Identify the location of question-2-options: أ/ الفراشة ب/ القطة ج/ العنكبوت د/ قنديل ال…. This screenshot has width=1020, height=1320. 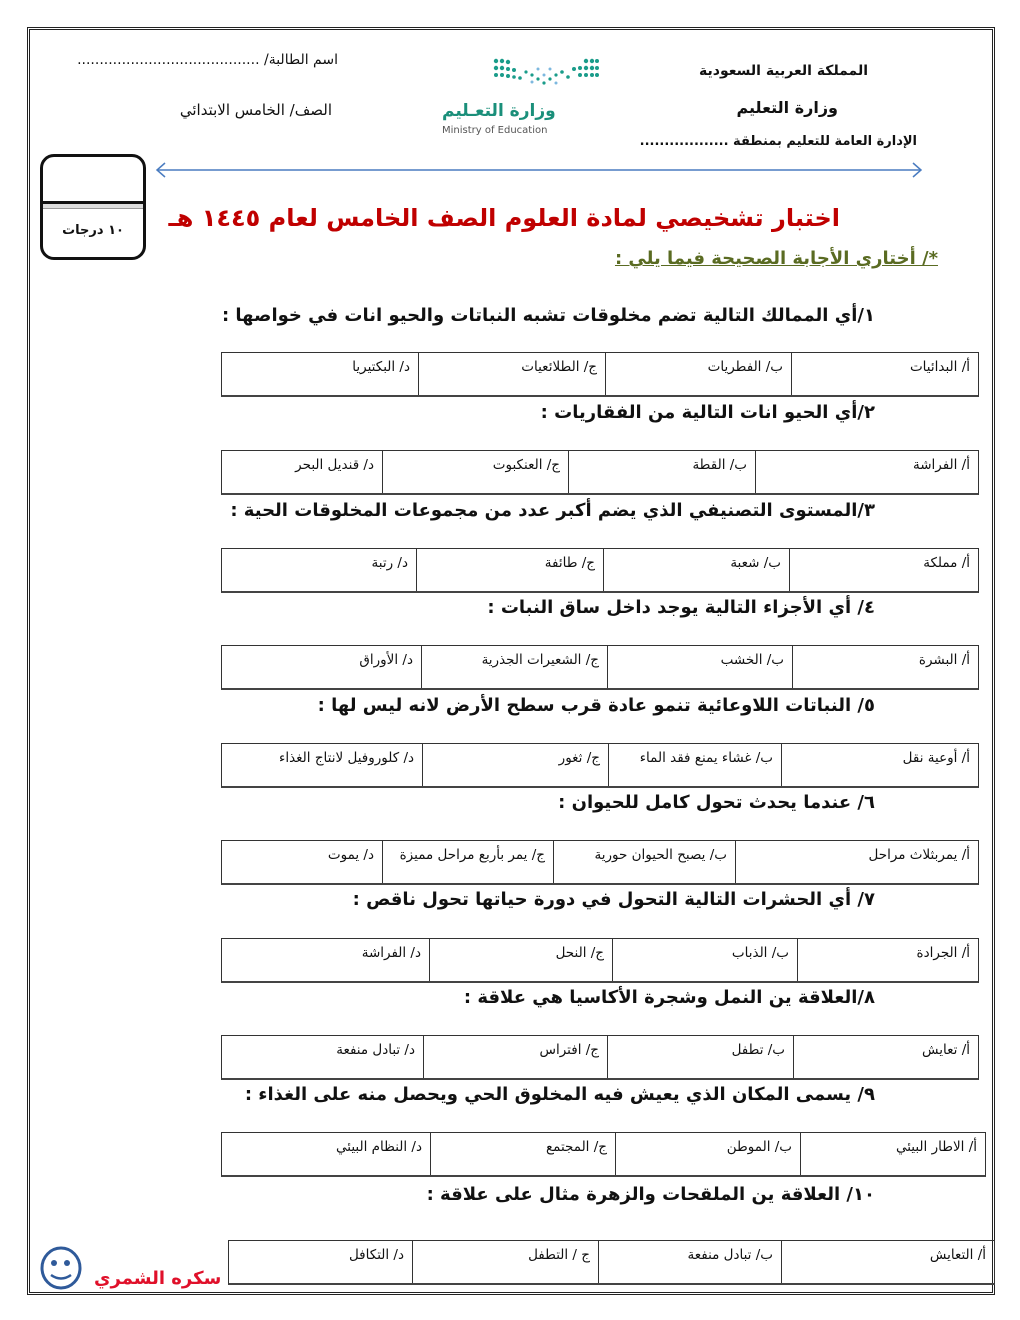
(600, 472).